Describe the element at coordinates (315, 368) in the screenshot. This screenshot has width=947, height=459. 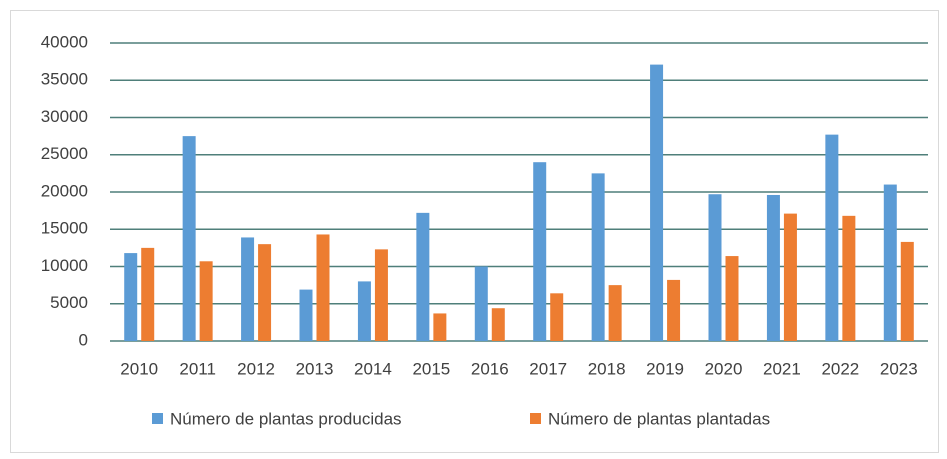
I see `x-tick-label: 2013` at that location.